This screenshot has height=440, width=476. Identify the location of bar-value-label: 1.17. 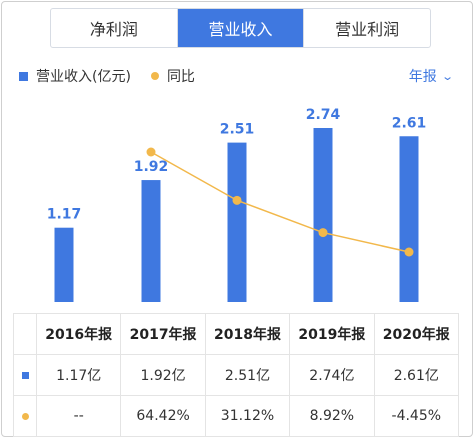
(64, 215).